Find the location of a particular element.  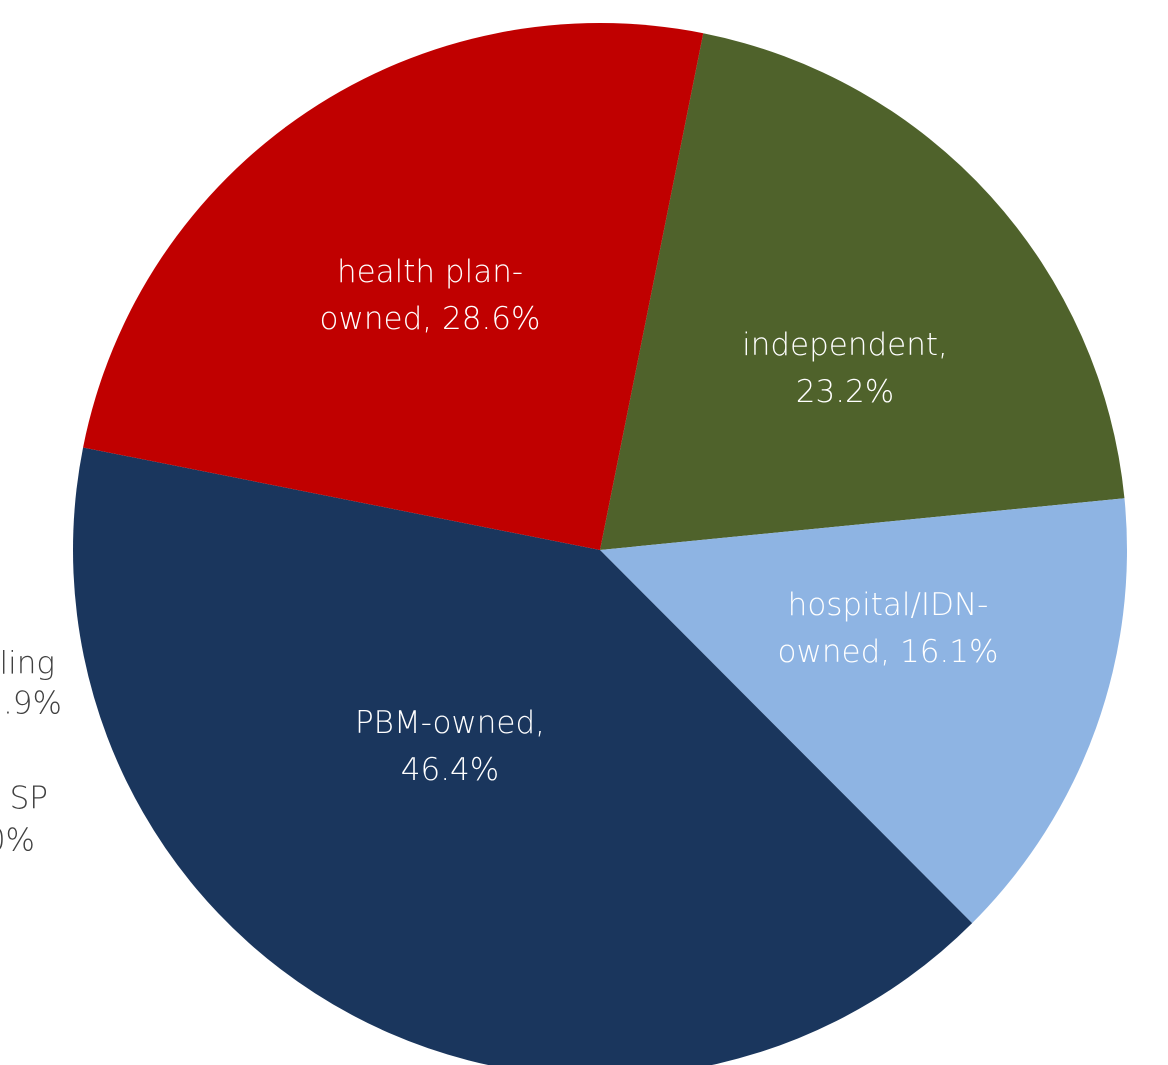

slice-label: PBM-owned, is located at coordinates (450, 723).